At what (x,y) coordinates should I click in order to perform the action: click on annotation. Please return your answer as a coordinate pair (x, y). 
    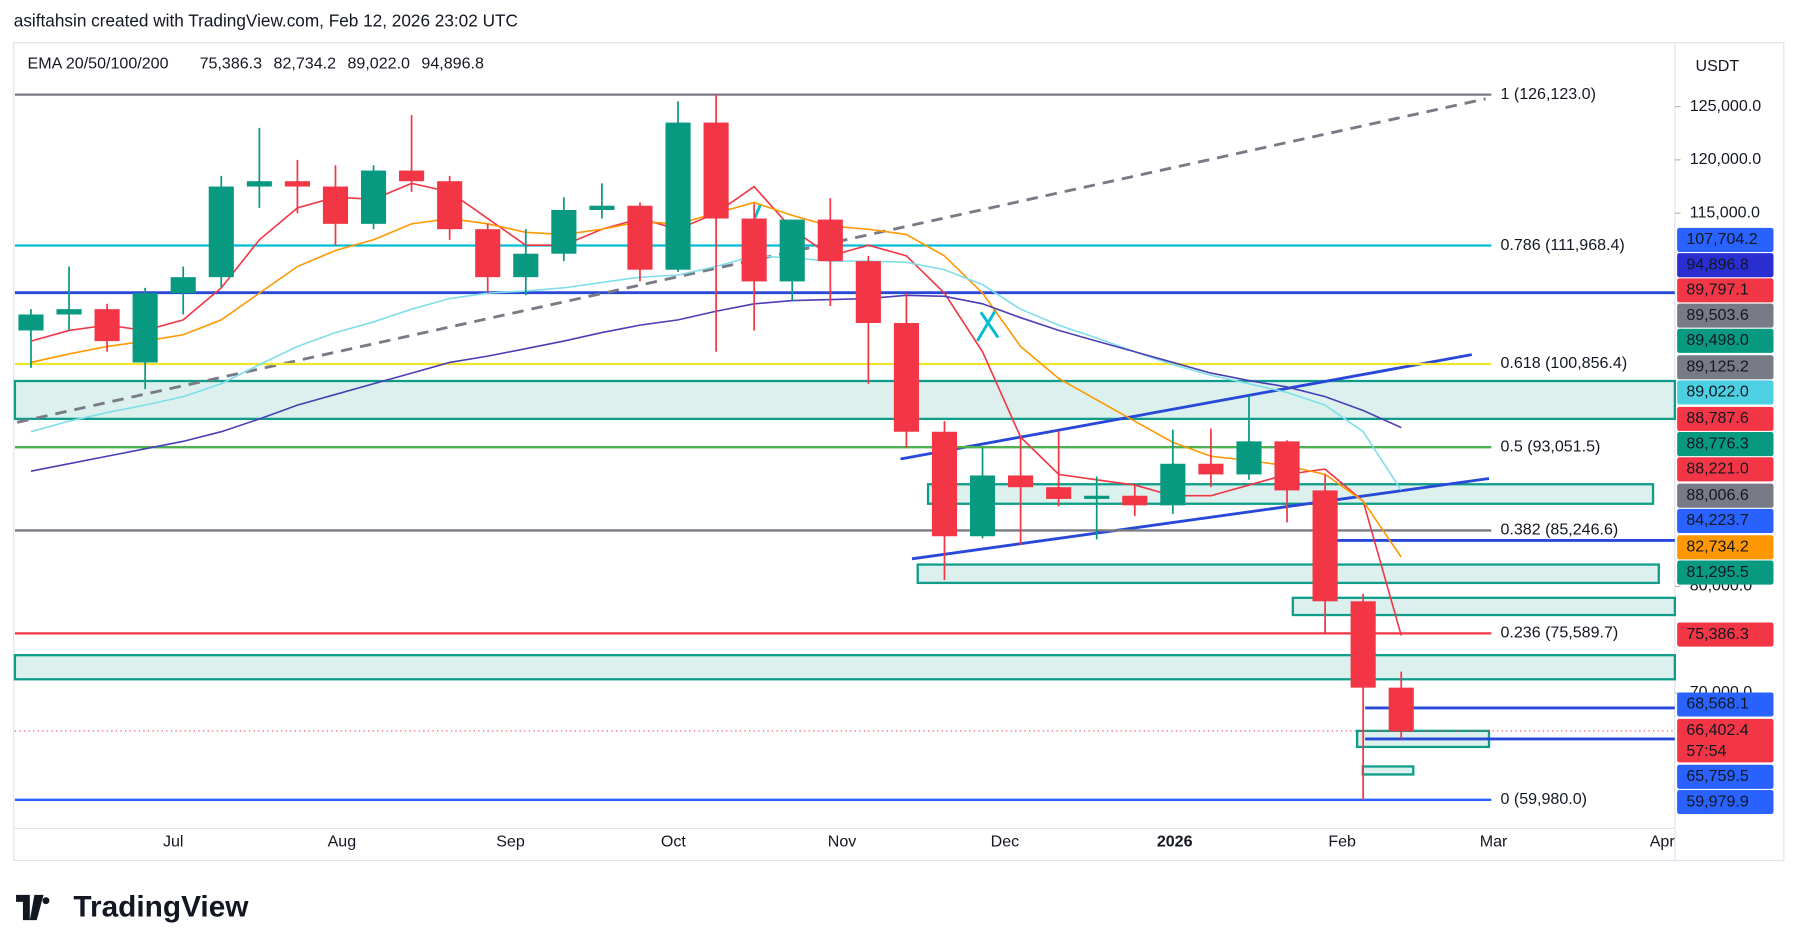
    Looking at the image, I should click on (876, 272).